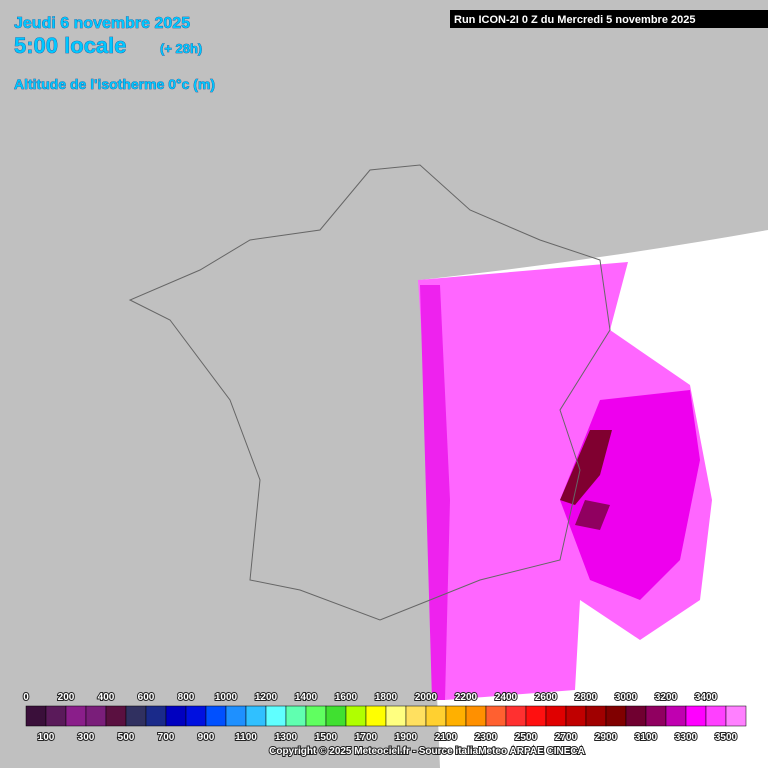  Describe the element at coordinates (406, 737) in the screenshot. I see `legend-label: 1900` at that location.